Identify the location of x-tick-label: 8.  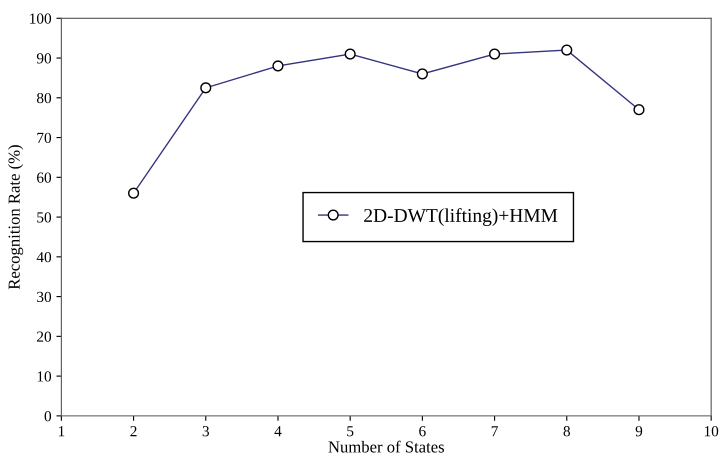
(567, 431).